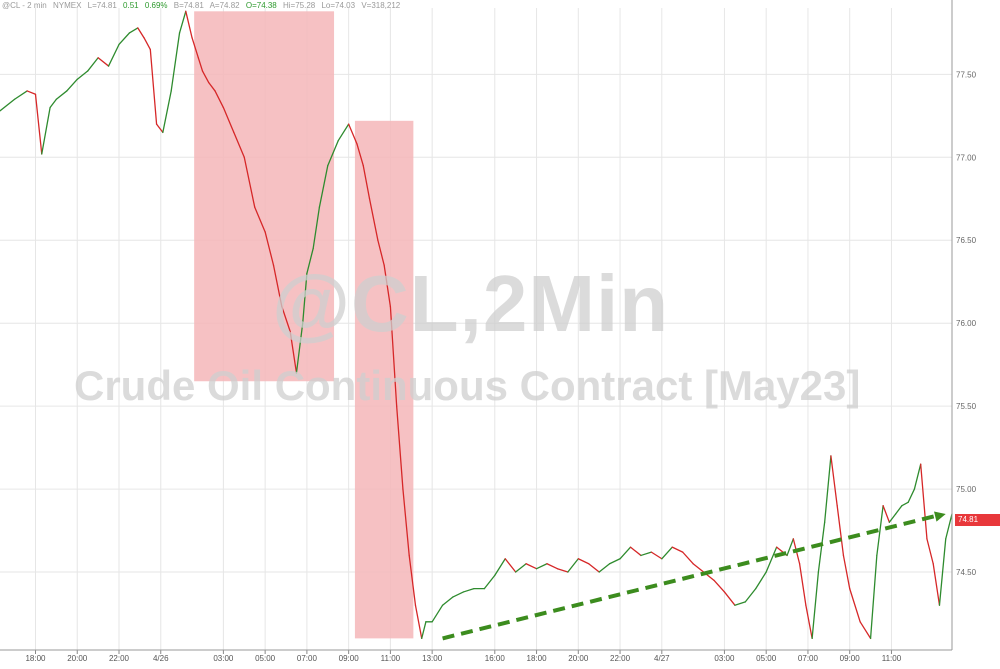  I want to click on y-tick-label: 76.00, so click(966, 323).